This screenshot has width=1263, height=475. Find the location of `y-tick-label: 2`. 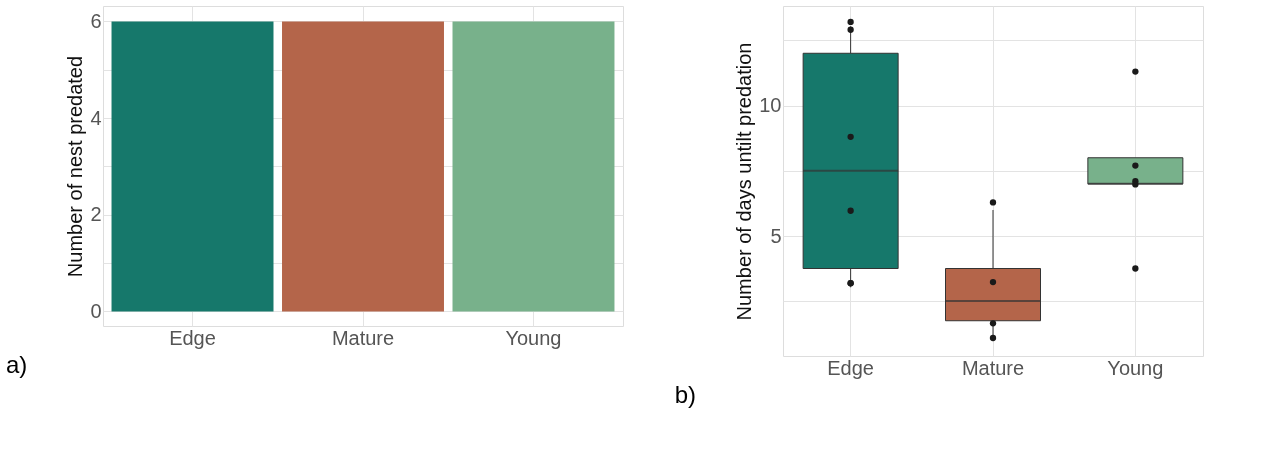

y-tick-label: 2 is located at coordinates (96, 214).